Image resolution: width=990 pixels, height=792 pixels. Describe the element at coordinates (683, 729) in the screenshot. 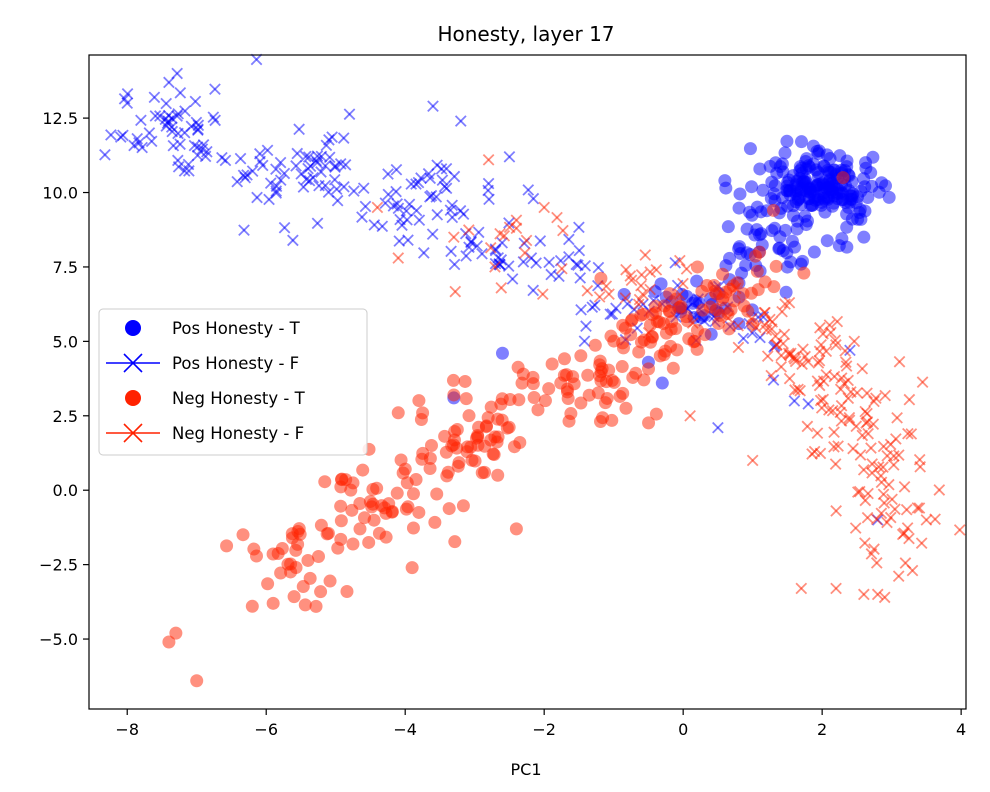

I see `x-tick-label: 0` at that location.